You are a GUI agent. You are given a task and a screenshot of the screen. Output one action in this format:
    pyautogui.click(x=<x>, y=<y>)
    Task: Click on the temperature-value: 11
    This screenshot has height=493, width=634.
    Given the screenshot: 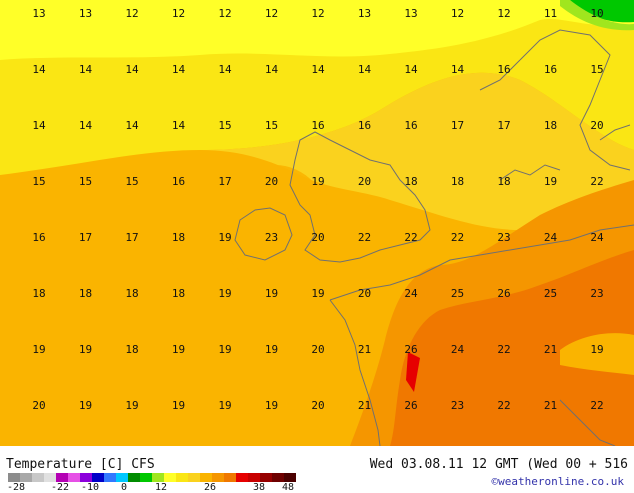 What is the action you would take?
    pyautogui.click(x=550, y=13)
    